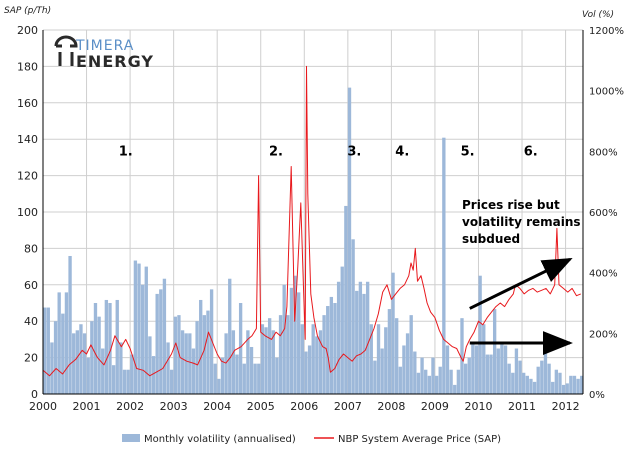 This screenshot has height=456, width=640. I want to click on logo-line1: TIMERA, so click(104, 46).